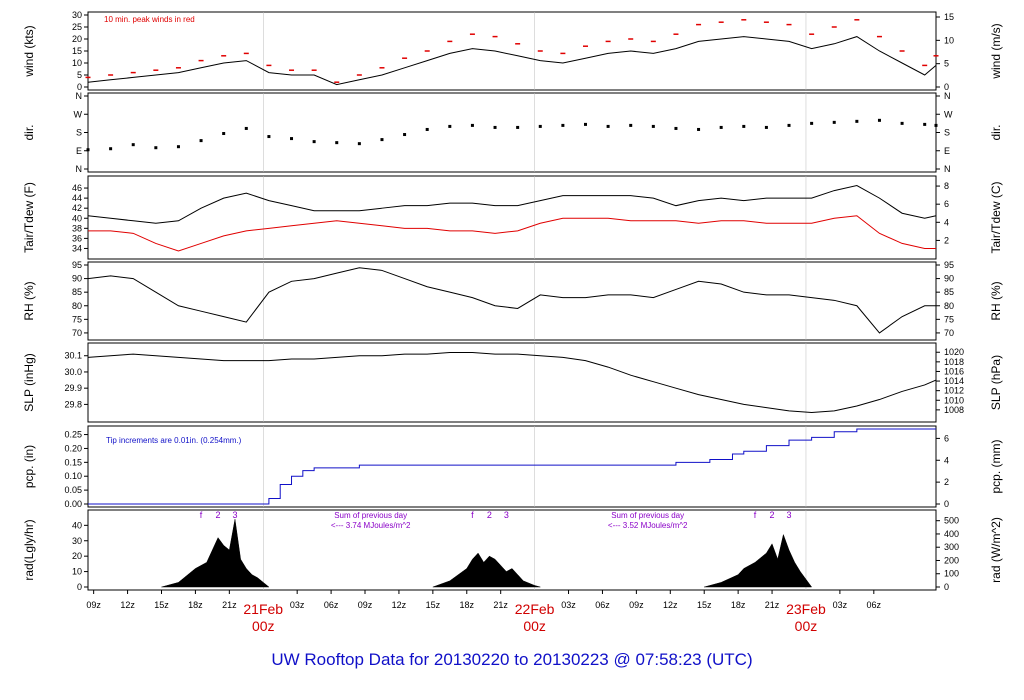 The width and height of the screenshot is (1024, 700). Describe the element at coordinates (149, 19) in the screenshot. I see `panel-annotation: 10 min. peak winds in red` at that location.